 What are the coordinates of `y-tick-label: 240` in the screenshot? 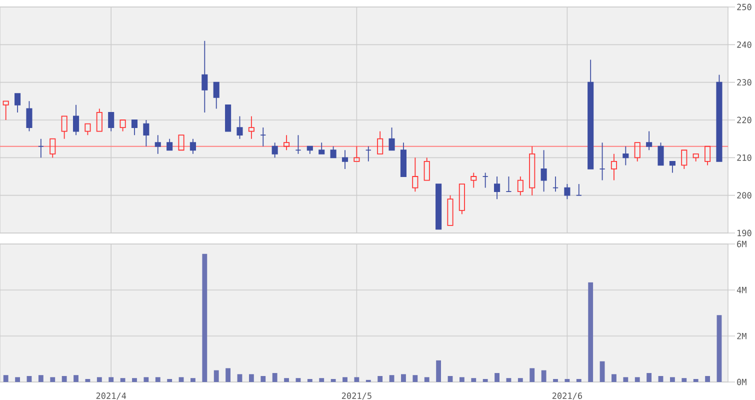 It's located at (744, 44).